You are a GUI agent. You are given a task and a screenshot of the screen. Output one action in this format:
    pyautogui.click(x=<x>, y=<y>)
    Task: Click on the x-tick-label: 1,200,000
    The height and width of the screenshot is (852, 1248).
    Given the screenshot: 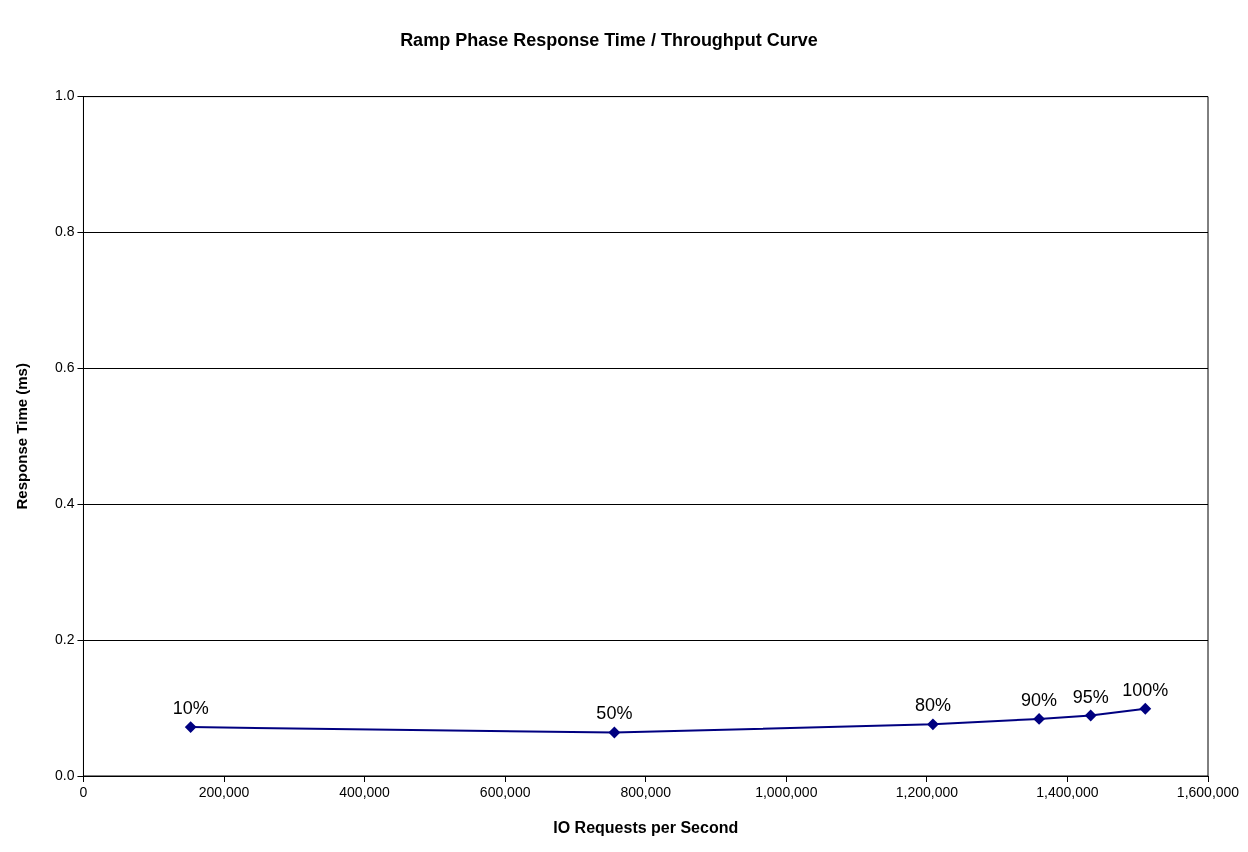 What is the action you would take?
    pyautogui.click(x=927, y=792)
    